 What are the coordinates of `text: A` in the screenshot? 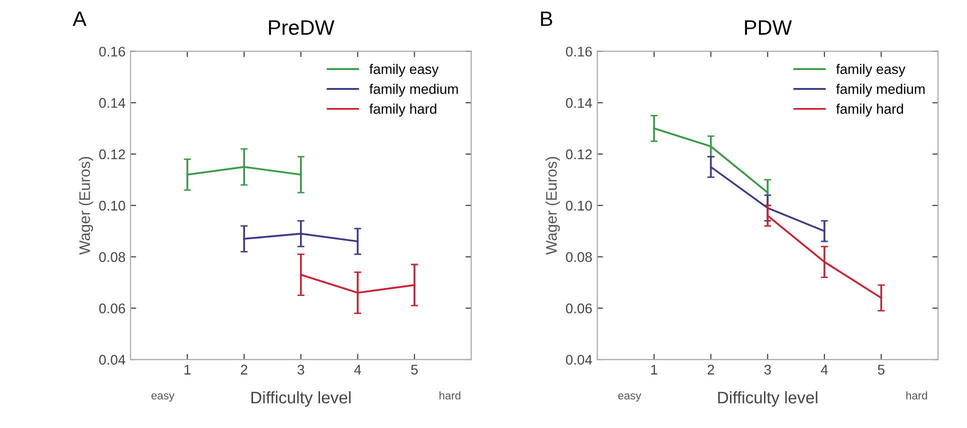 It's located at (79, 19).